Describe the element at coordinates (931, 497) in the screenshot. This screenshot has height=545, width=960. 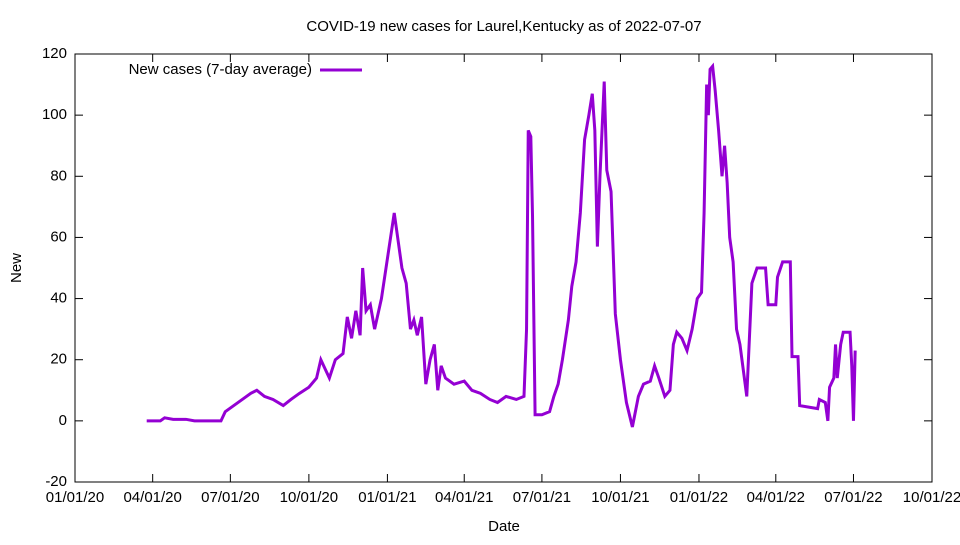
I see `x-tick-label: 10/01/22` at that location.